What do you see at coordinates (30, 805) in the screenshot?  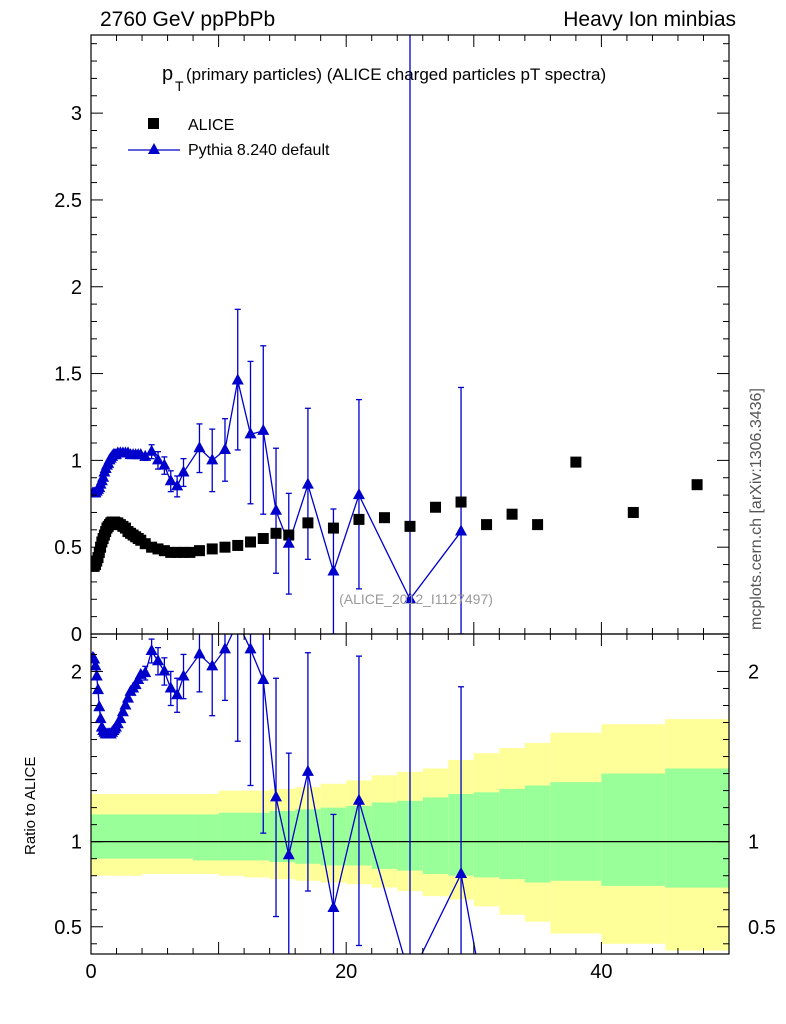 I see `ratio-axis-label: Ratio to ALICE` at bounding box center [30, 805].